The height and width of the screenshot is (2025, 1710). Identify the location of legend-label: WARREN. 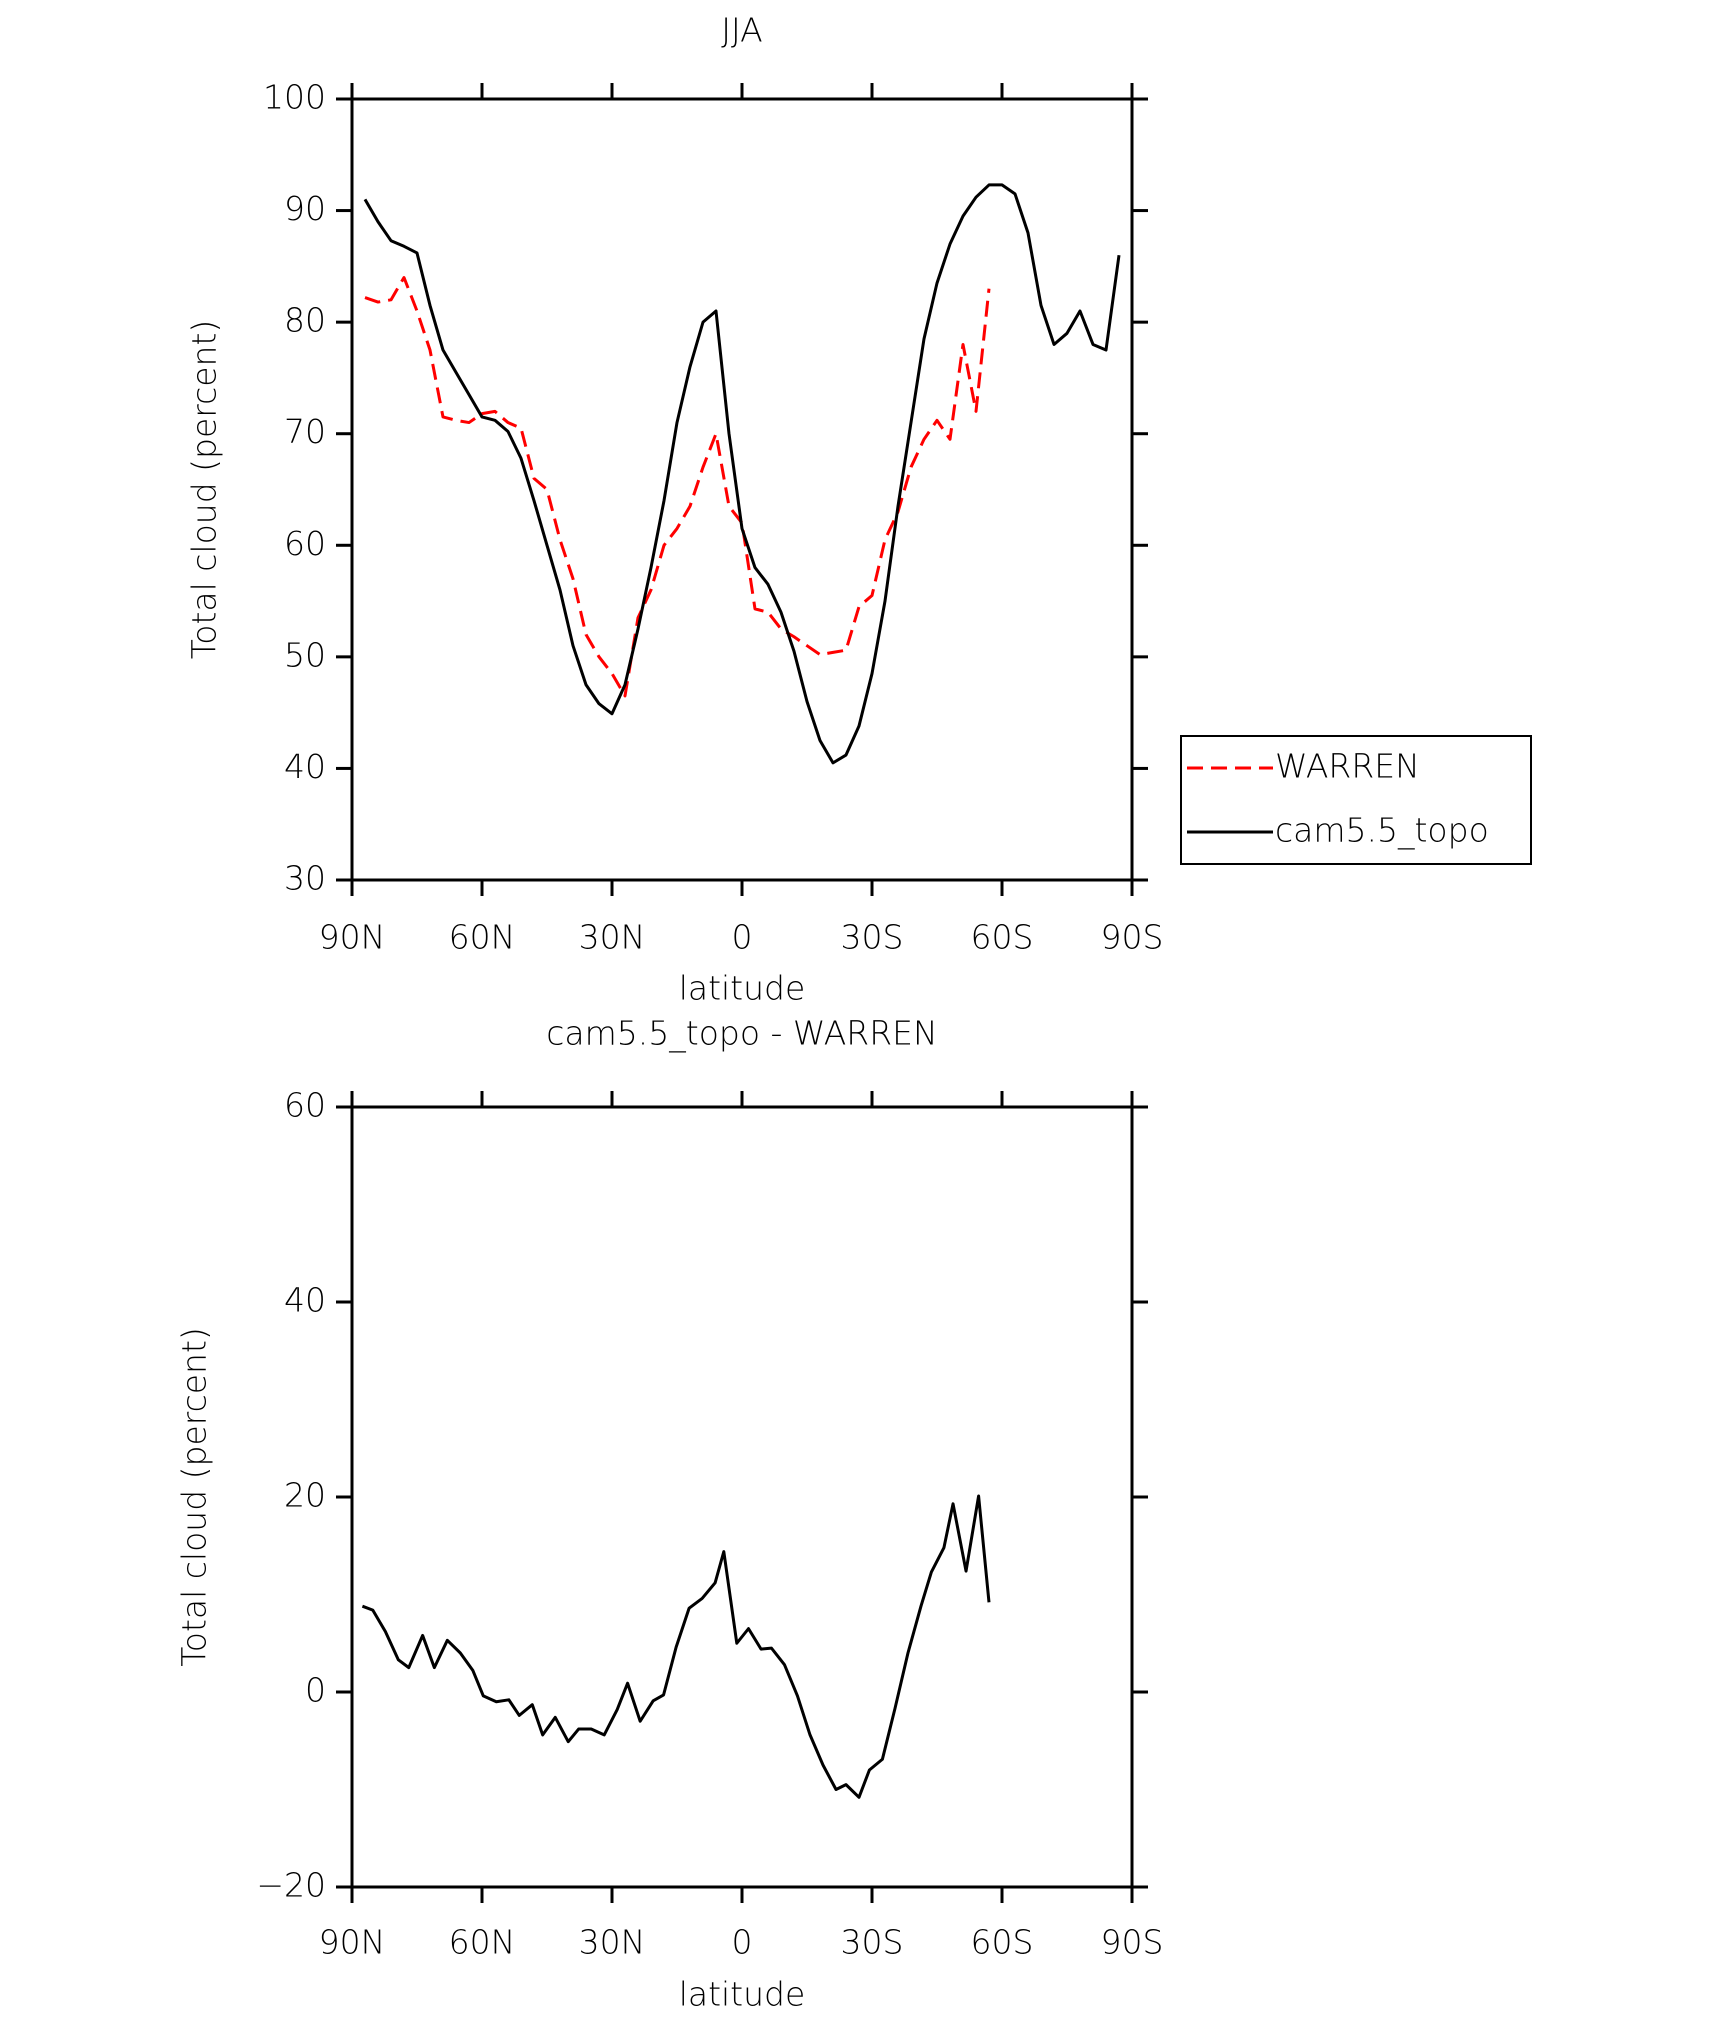
(1347, 766).